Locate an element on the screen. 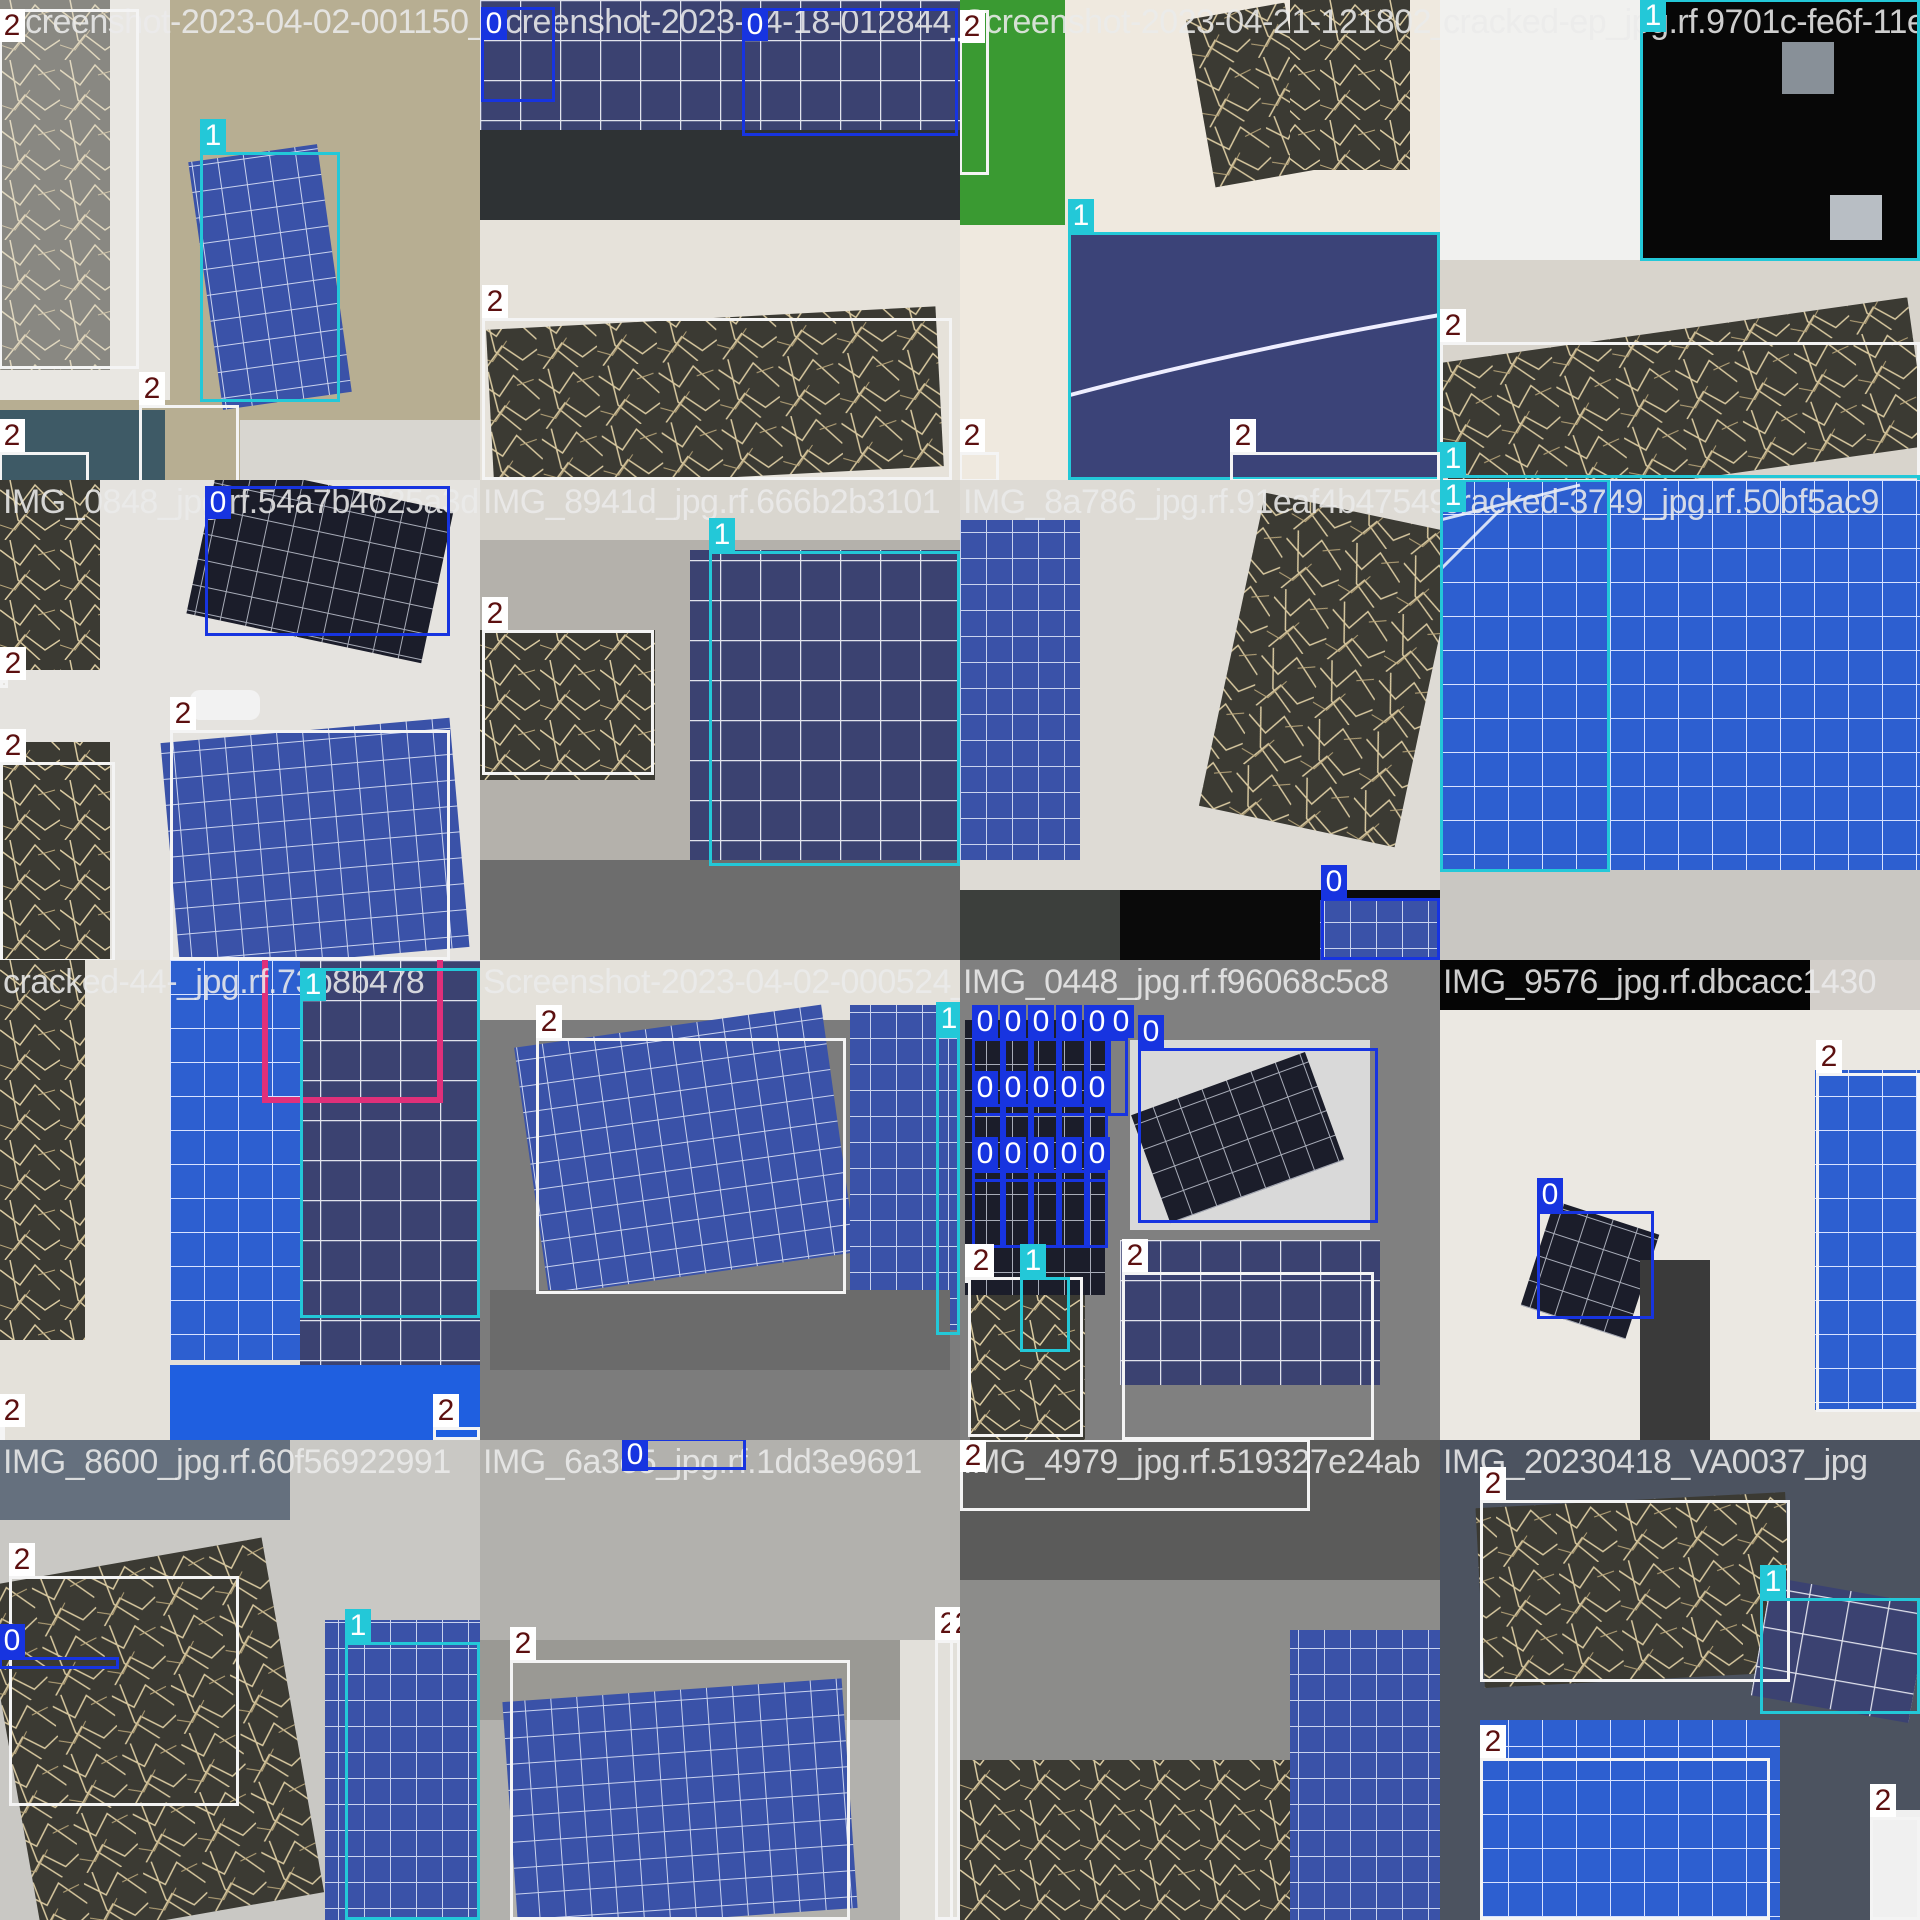 The width and height of the screenshot is (1920, 1920). mosaic-tile: Screenshot-2023-04-02-000524_png.rf. 2 1 is located at coordinates (720, 1200).